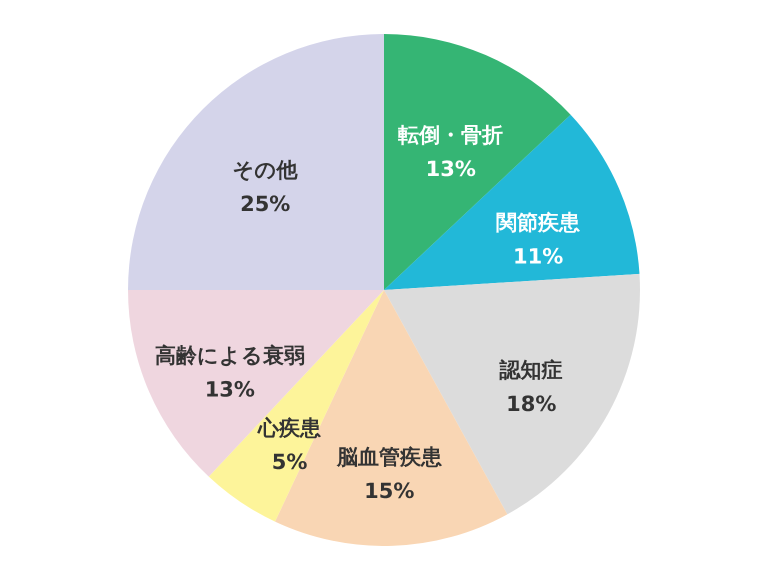 Image resolution: width=768 pixels, height=580 pixels. I want to click on slice-label: 高齢による衰弱, so click(229, 356).